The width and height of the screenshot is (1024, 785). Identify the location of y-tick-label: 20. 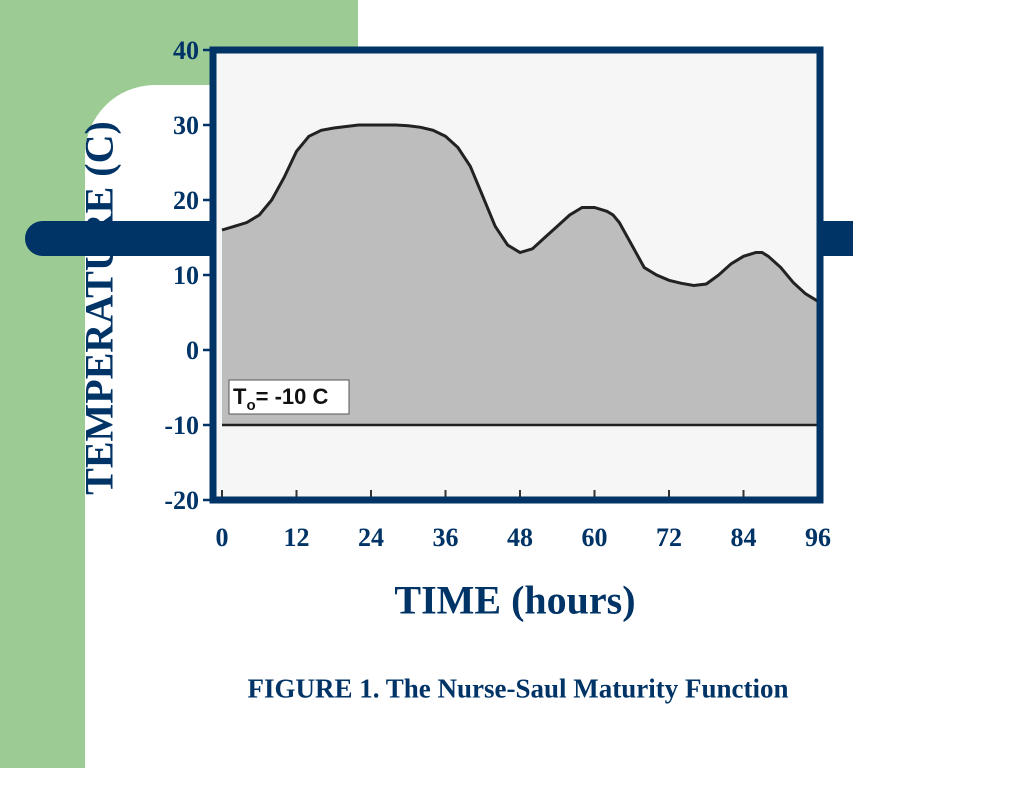
(186, 200).